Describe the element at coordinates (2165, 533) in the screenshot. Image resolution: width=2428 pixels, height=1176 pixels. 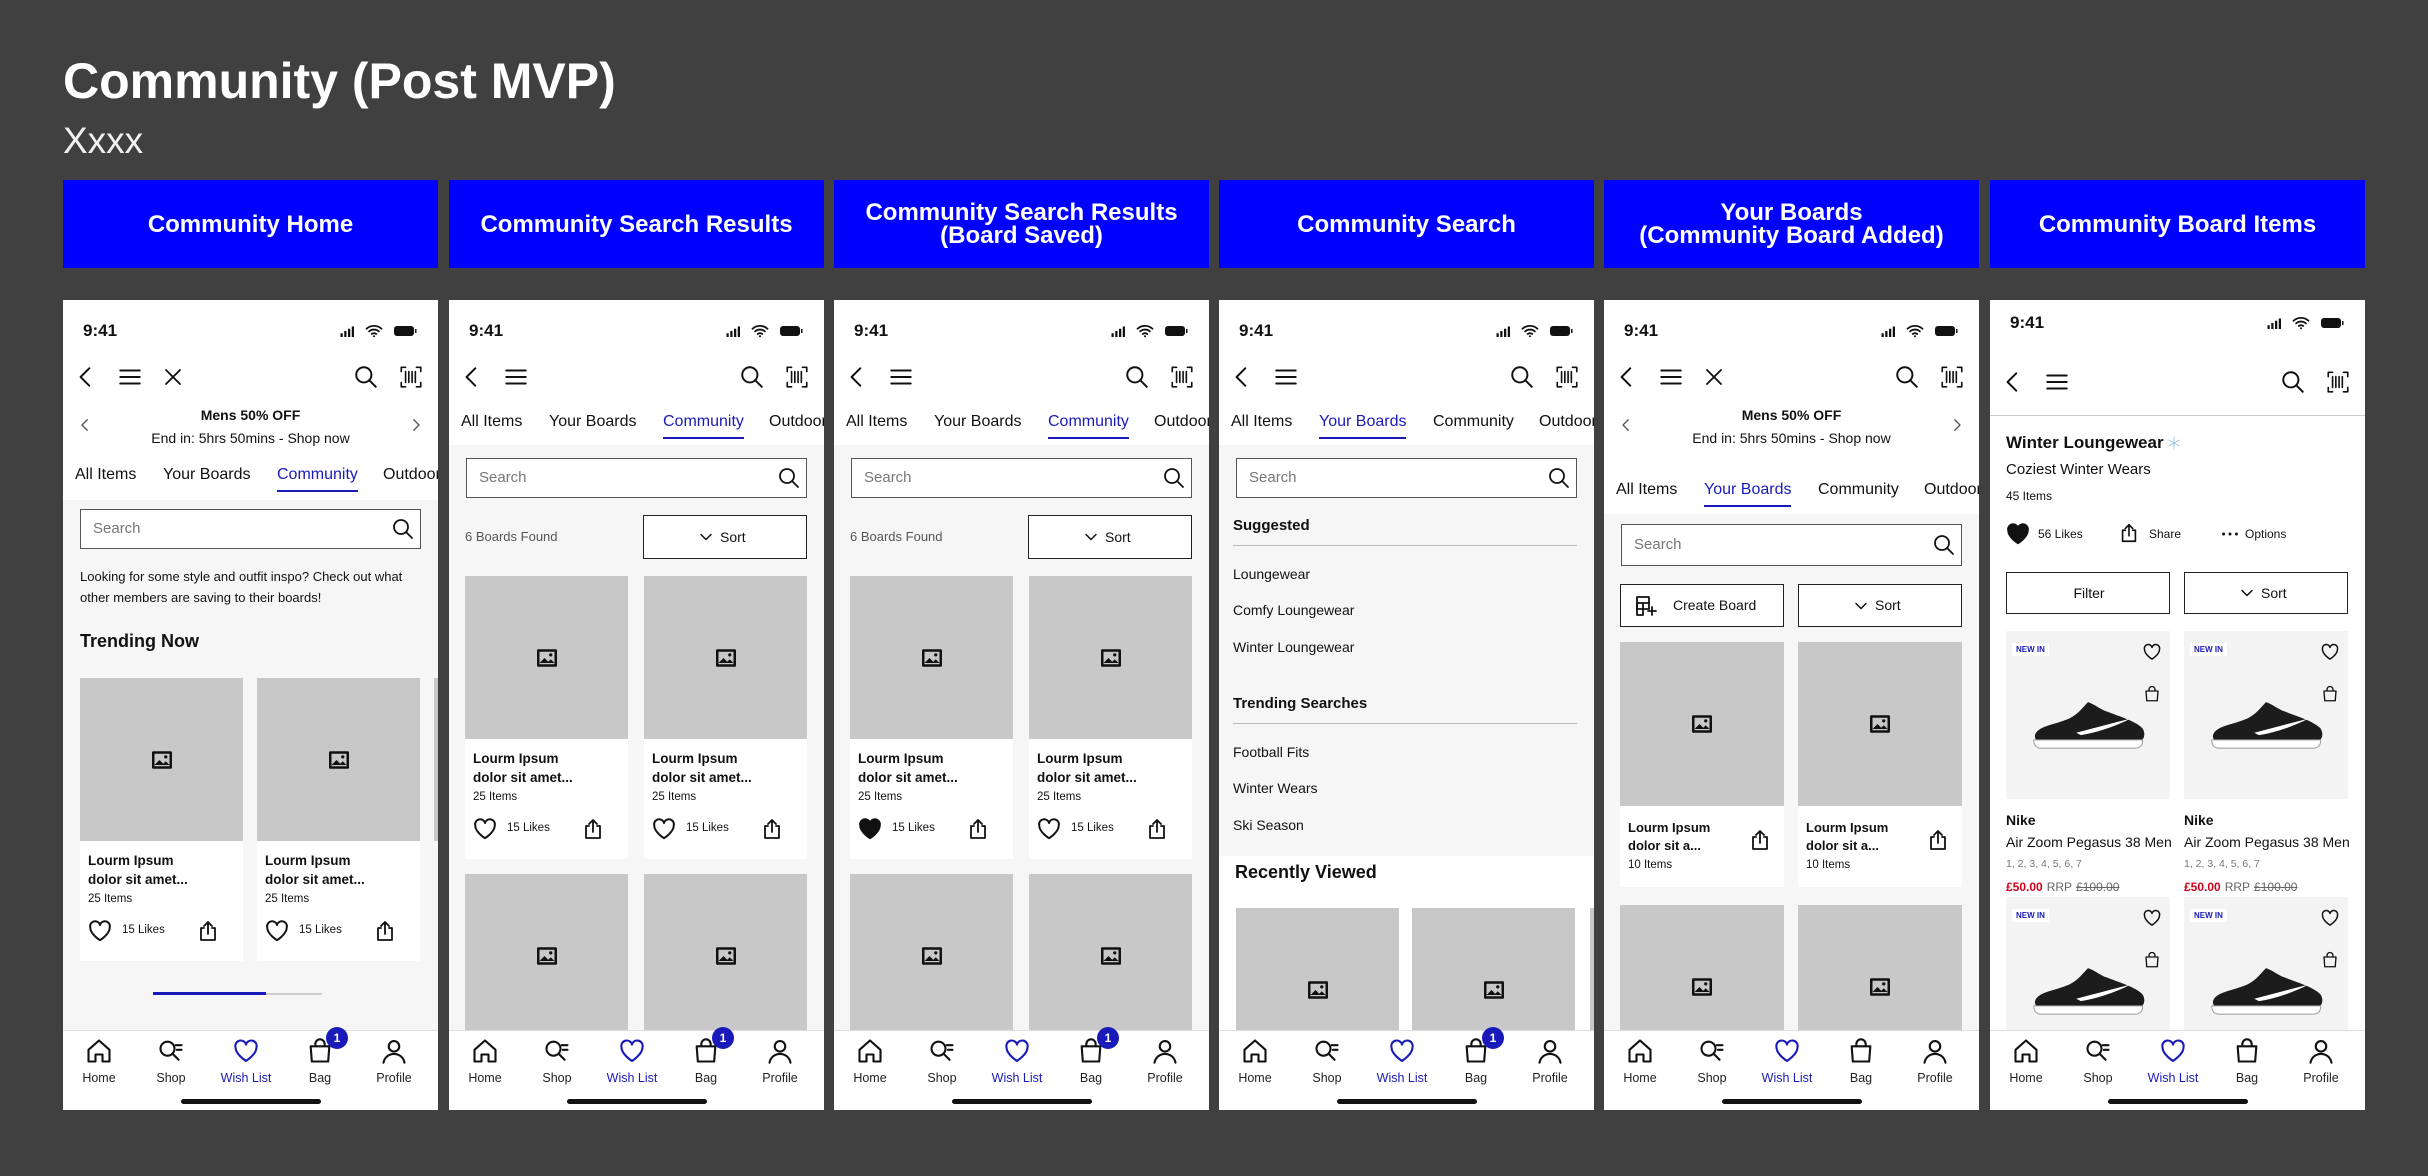
I see `share-label: Share` at that location.